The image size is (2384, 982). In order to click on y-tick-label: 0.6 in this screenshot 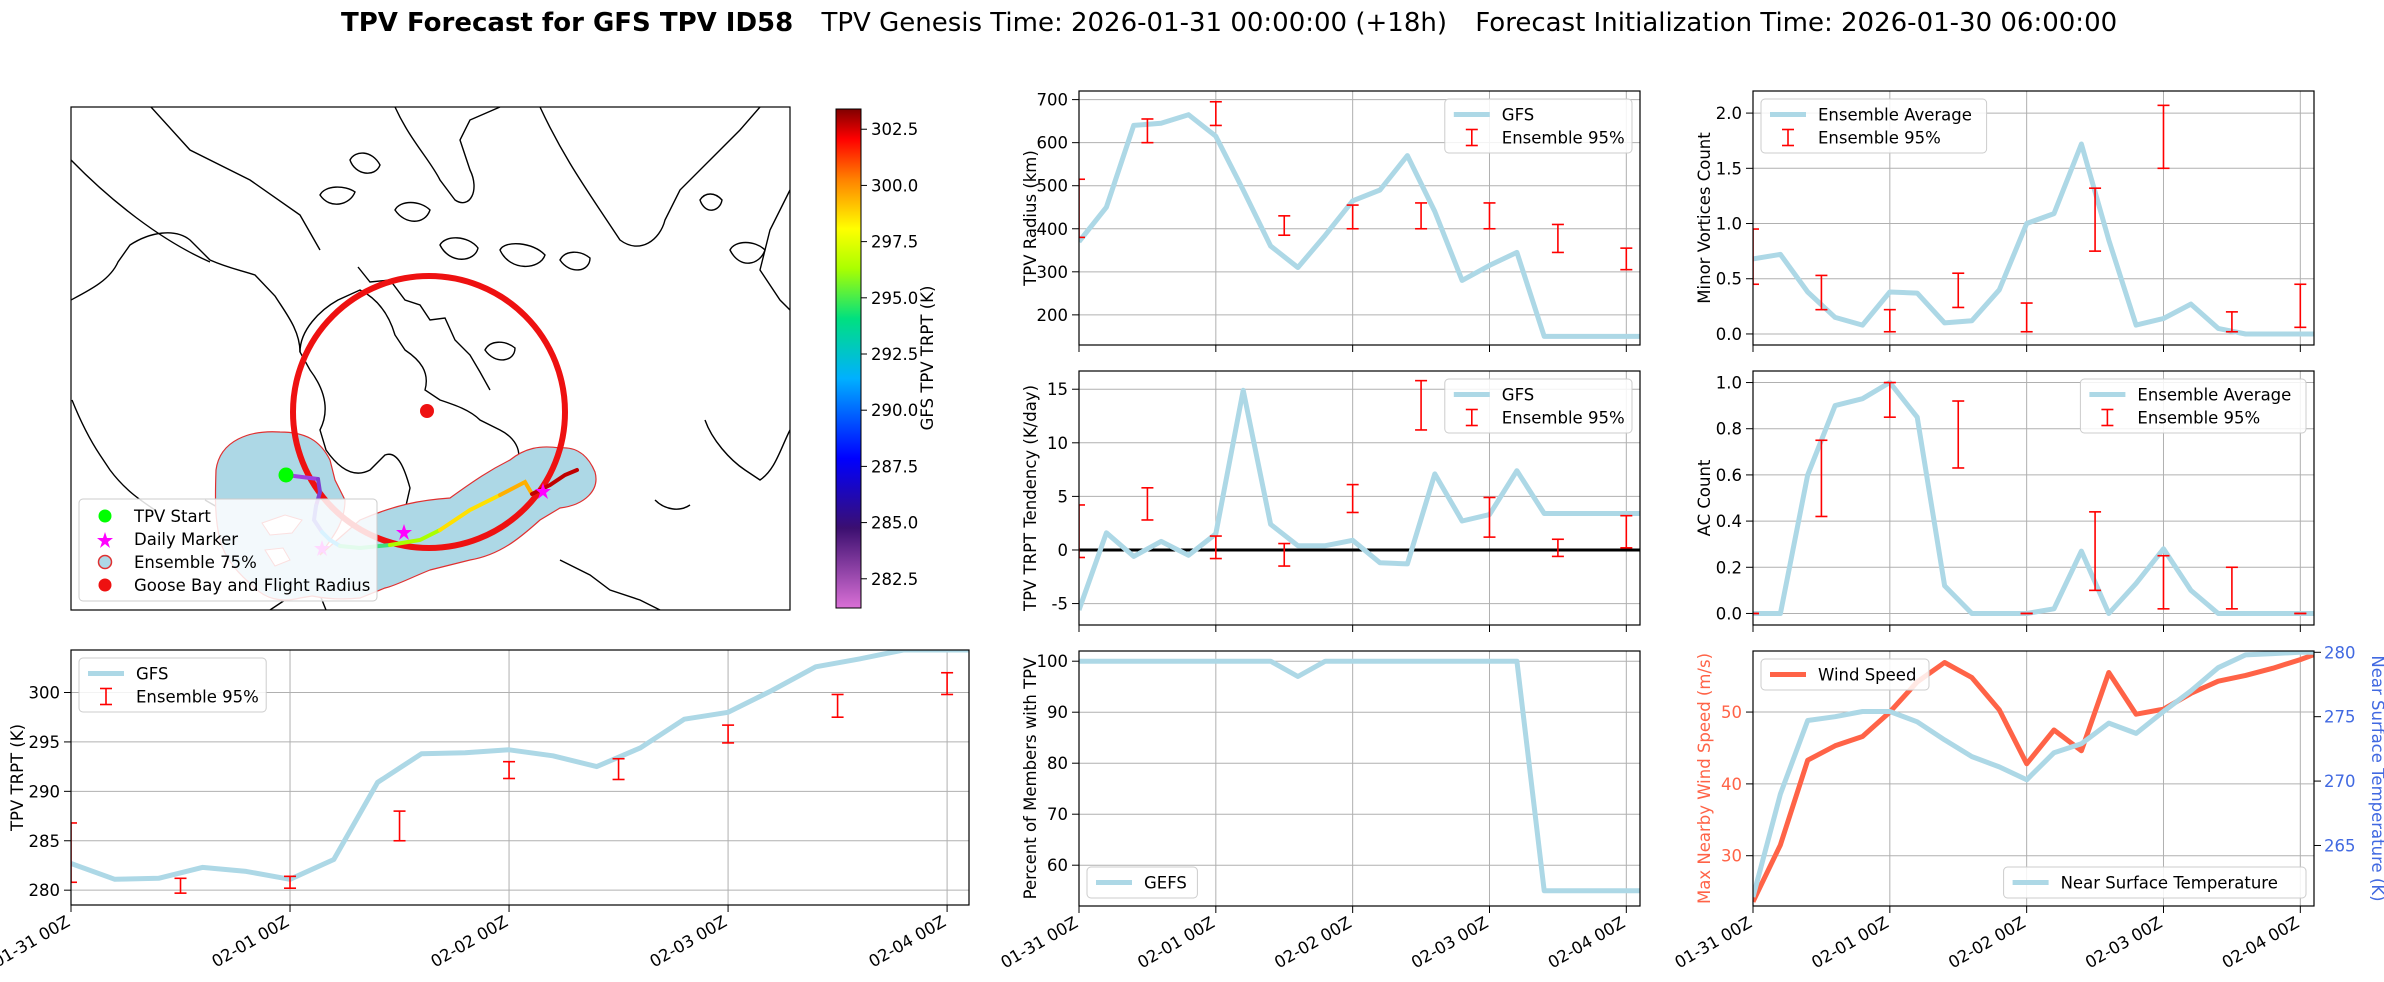, I will do `click(1729, 475)`.